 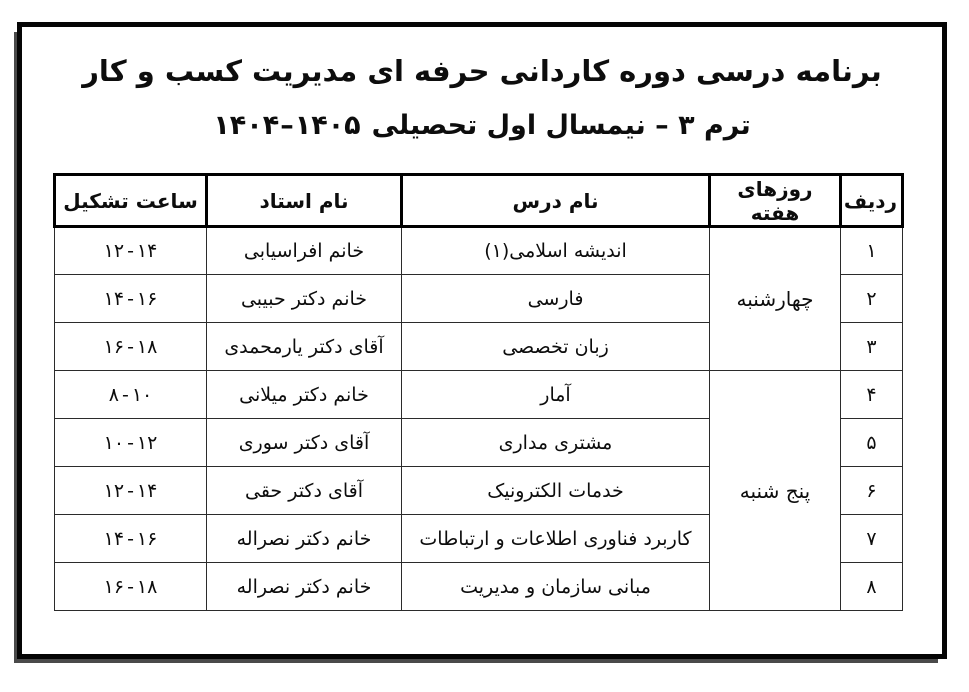 I want to click on course-name-cell: اندیشه اسلامی(۱), so click(x=555, y=250).